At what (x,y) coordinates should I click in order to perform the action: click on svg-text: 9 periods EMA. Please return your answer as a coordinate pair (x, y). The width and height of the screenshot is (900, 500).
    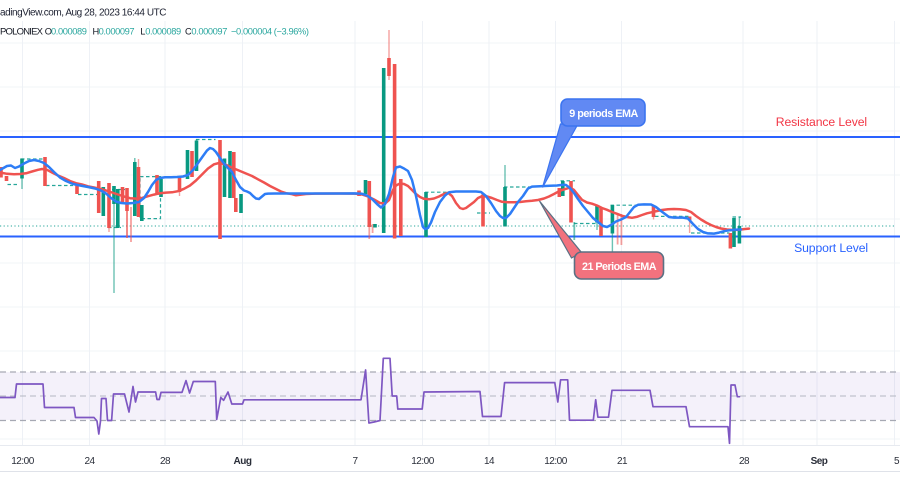
    Looking at the image, I should click on (603, 114).